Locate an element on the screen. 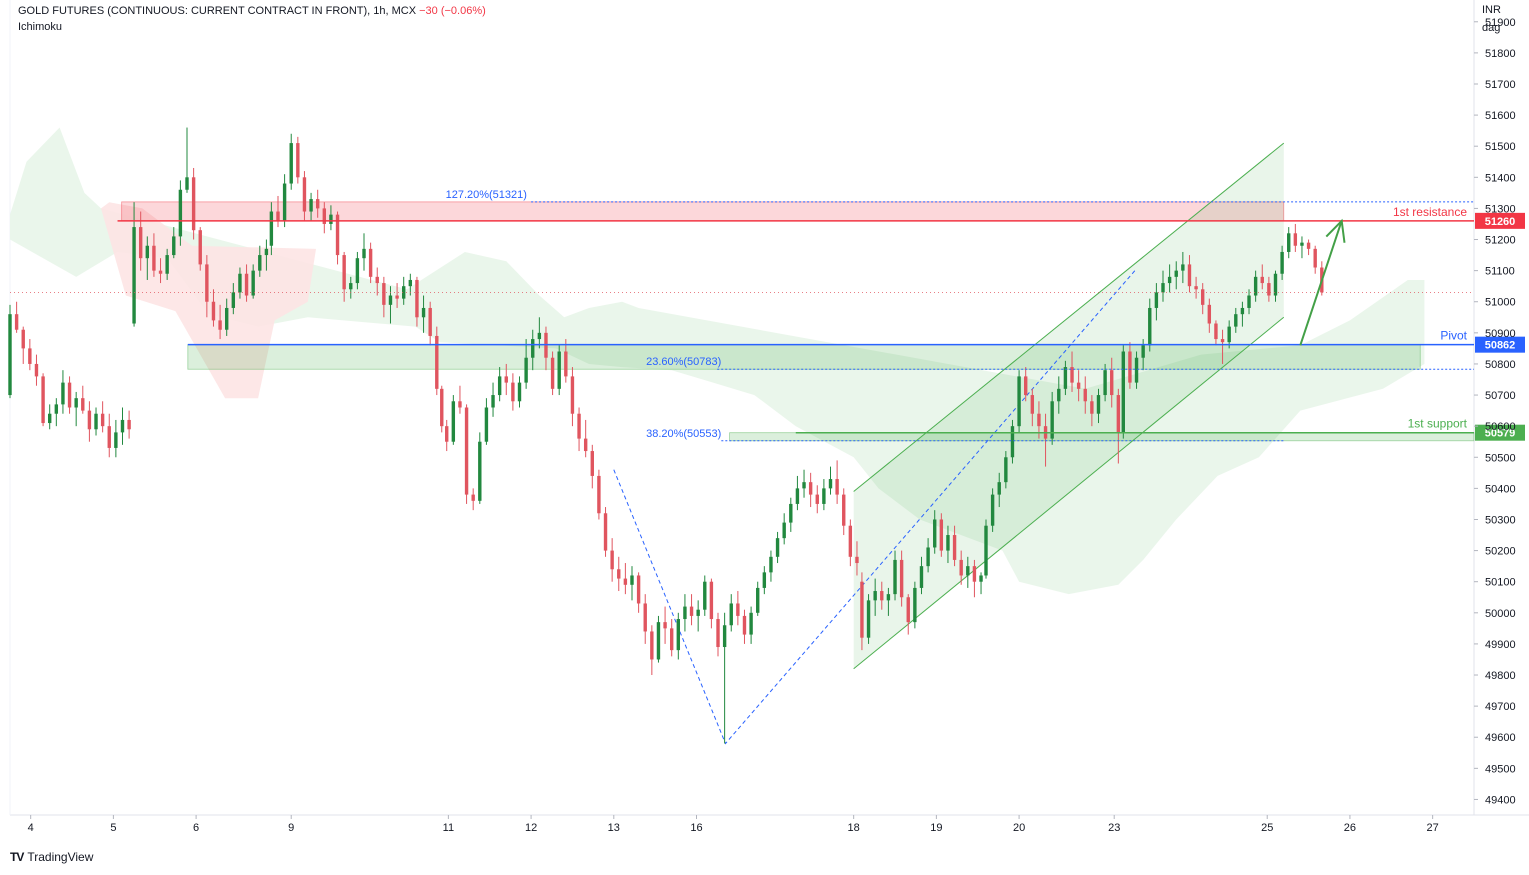  level-price-tag-resistance: 51260 is located at coordinates (1500, 220).